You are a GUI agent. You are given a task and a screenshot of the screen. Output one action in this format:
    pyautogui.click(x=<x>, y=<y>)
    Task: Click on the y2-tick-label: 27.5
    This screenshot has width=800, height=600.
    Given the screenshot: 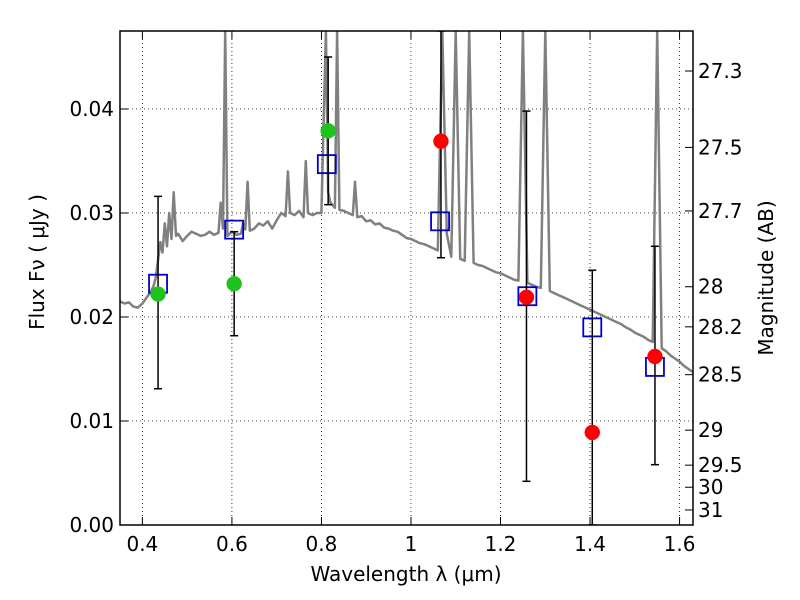 What is the action you would take?
    pyautogui.click(x=720, y=147)
    